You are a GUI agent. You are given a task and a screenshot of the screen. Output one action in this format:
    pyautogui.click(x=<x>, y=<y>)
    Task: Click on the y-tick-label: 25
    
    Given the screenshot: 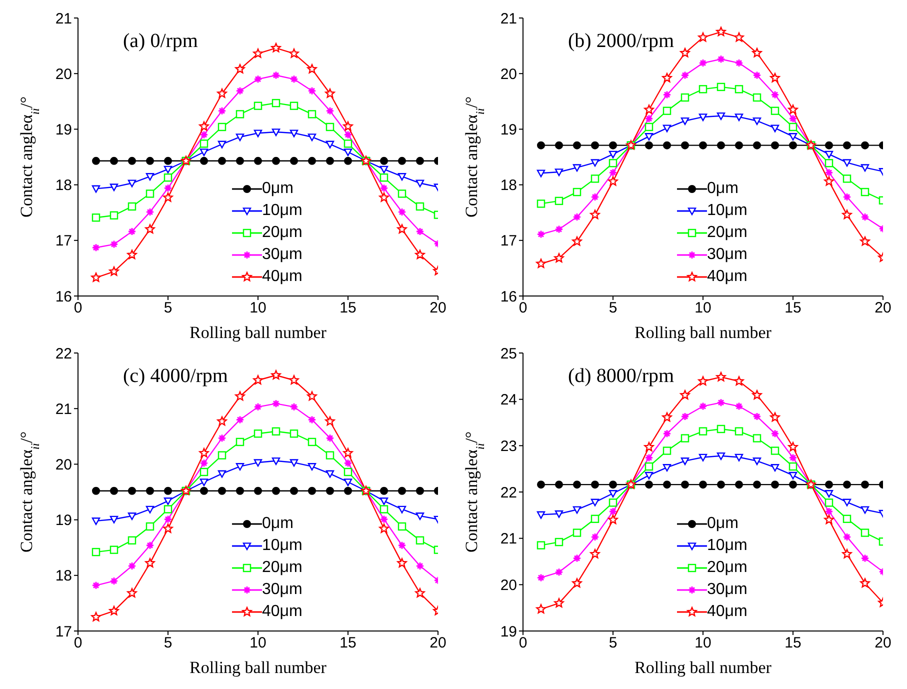 What is the action you would take?
    pyautogui.click(x=508, y=353)
    